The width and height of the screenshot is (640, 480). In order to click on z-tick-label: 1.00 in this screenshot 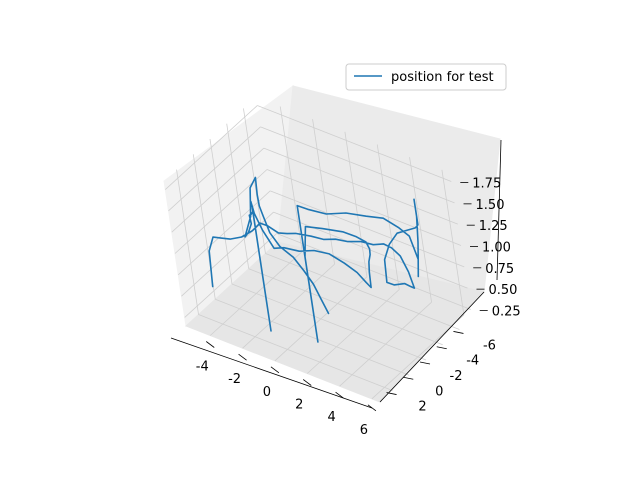, I will do `click(496, 248)`.